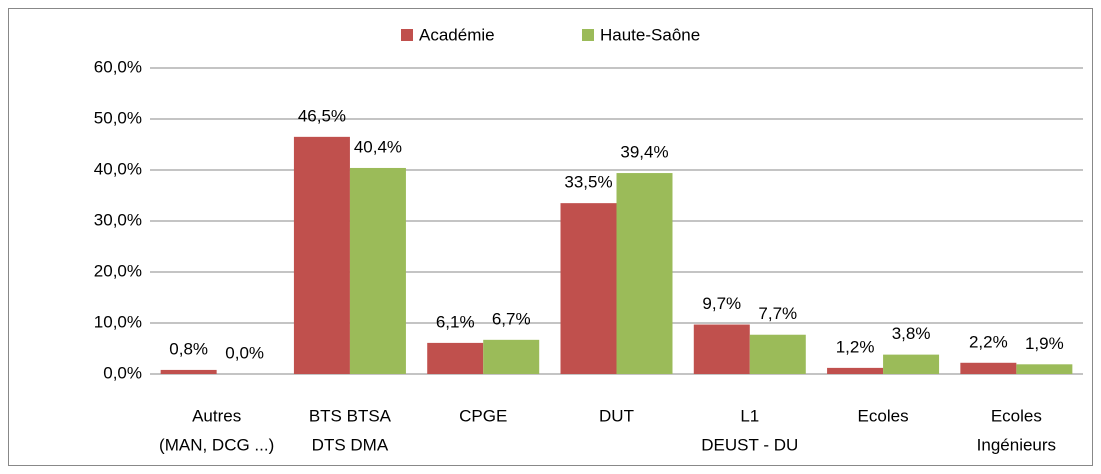 The width and height of the screenshot is (1101, 474). What do you see at coordinates (650, 34) in the screenshot?
I see `legend-label: Haute-Saône` at bounding box center [650, 34].